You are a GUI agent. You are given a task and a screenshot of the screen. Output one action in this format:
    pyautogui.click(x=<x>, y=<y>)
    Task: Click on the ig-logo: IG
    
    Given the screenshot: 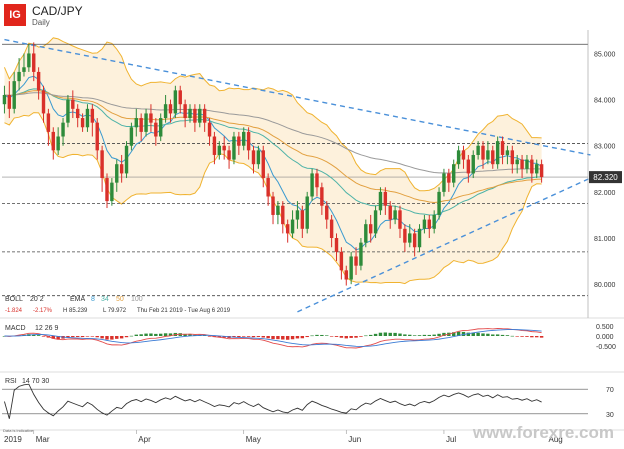 What is the action you would take?
    pyautogui.click(x=15, y=15)
    